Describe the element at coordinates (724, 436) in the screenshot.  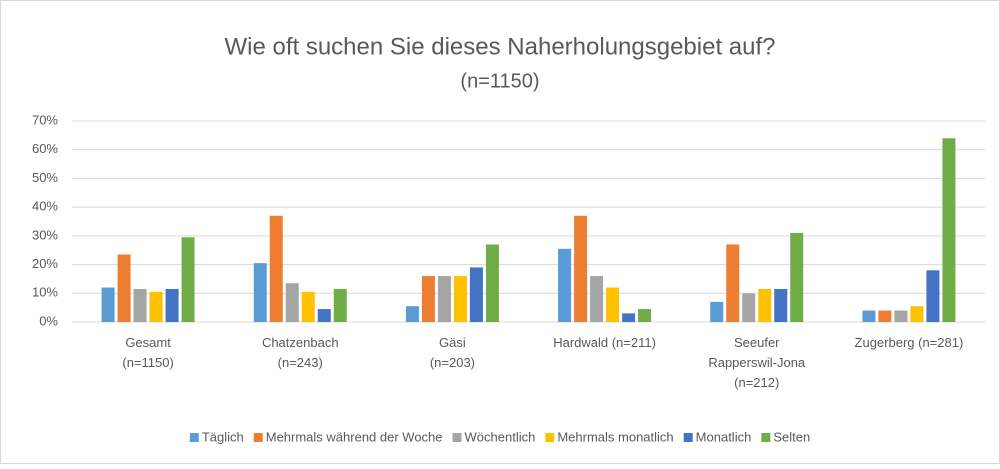
I see `legend-label: Monatlich` at that location.